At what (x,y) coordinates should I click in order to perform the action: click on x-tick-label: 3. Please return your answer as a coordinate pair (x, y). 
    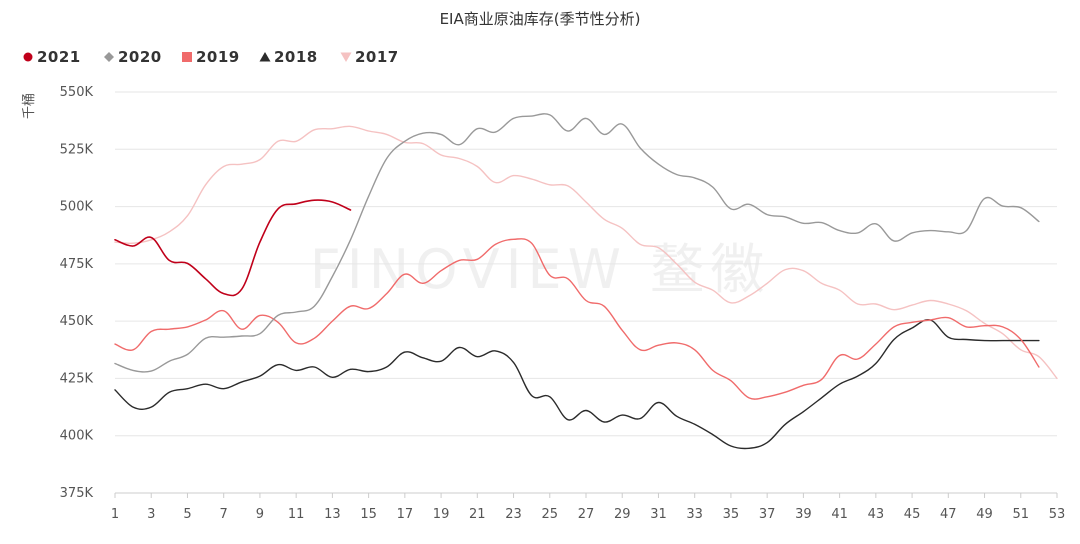
    Looking at the image, I should click on (151, 514).